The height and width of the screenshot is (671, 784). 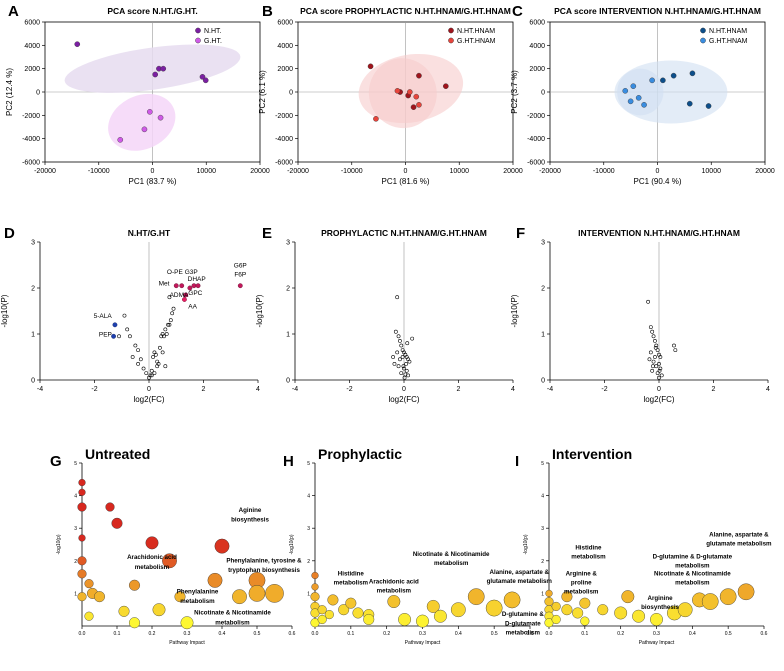 What do you see at coordinates (240, 275) in the screenshot?
I see `point-annotation: F6P` at bounding box center [240, 275].